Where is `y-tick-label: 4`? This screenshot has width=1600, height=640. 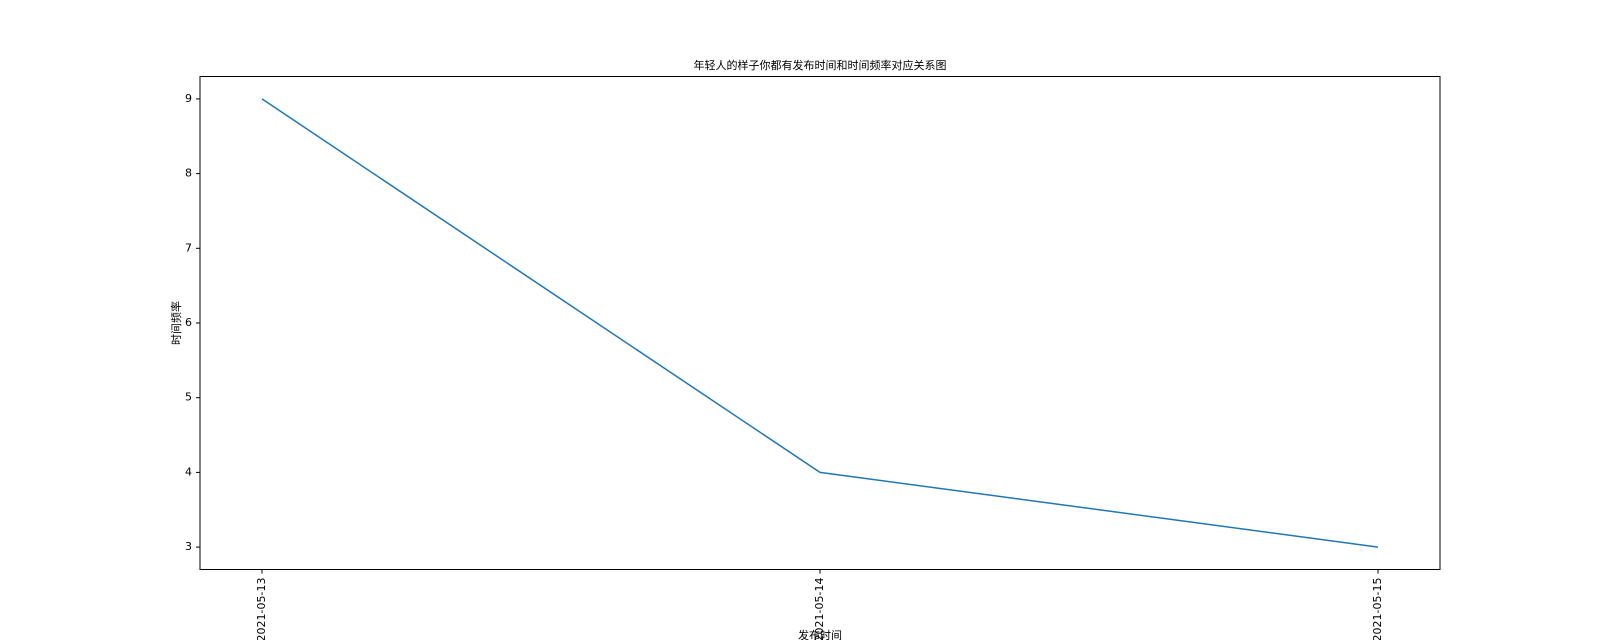 y-tick-label: 4 is located at coordinates (188, 471).